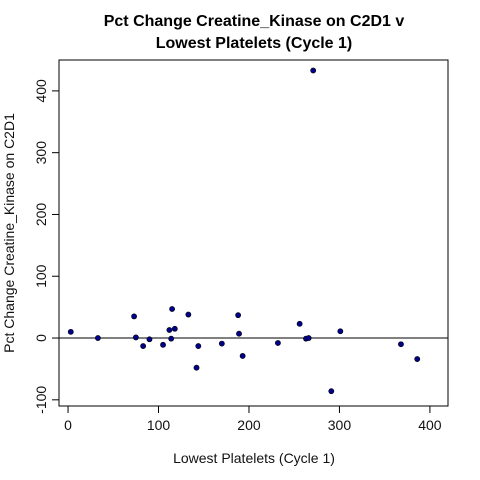 This screenshot has height=480, width=480. I want to click on chart-title-line-1: Pct Change Creatine_Kinase on C2D1 v, so click(254, 21).